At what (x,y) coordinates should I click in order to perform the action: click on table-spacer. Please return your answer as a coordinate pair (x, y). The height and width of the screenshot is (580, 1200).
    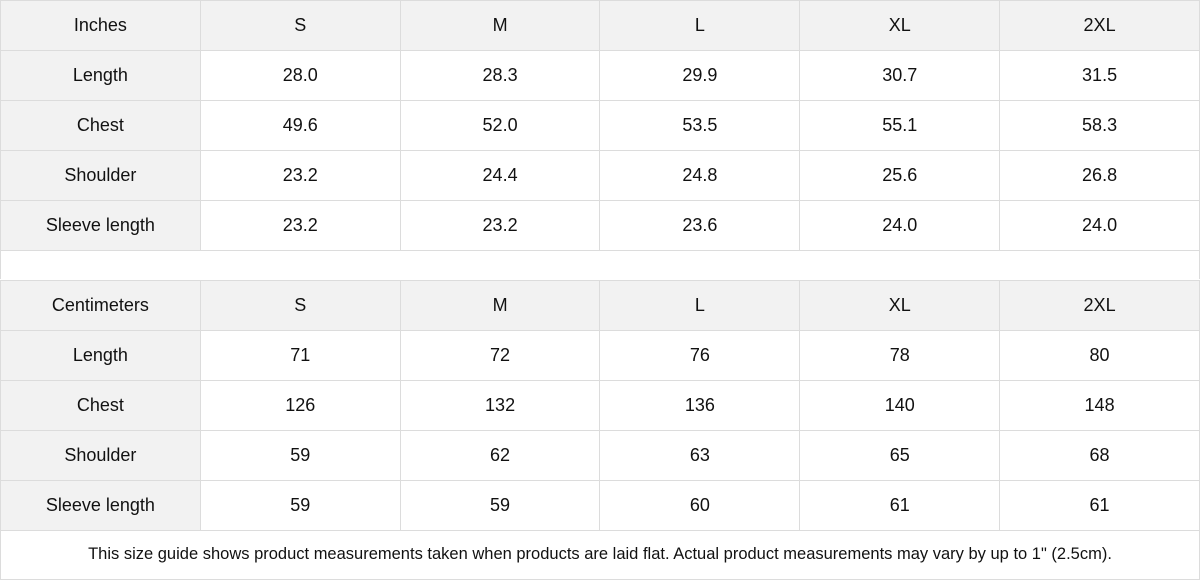
    Looking at the image, I should click on (600, 264).